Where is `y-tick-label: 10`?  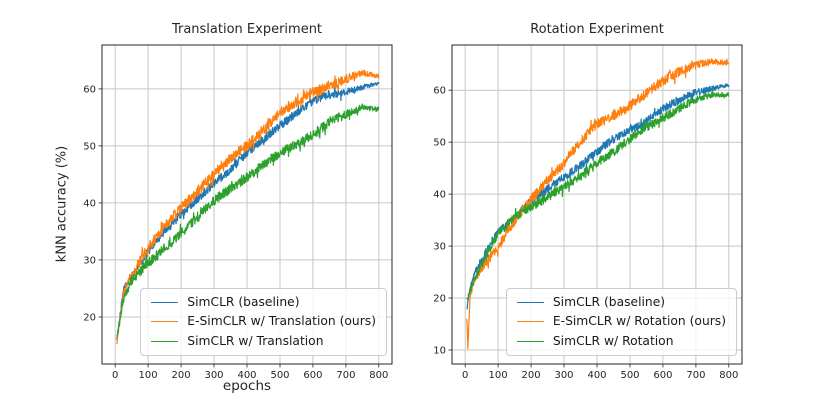 y-tick-label: 10 is located at coordinates (439, 351).